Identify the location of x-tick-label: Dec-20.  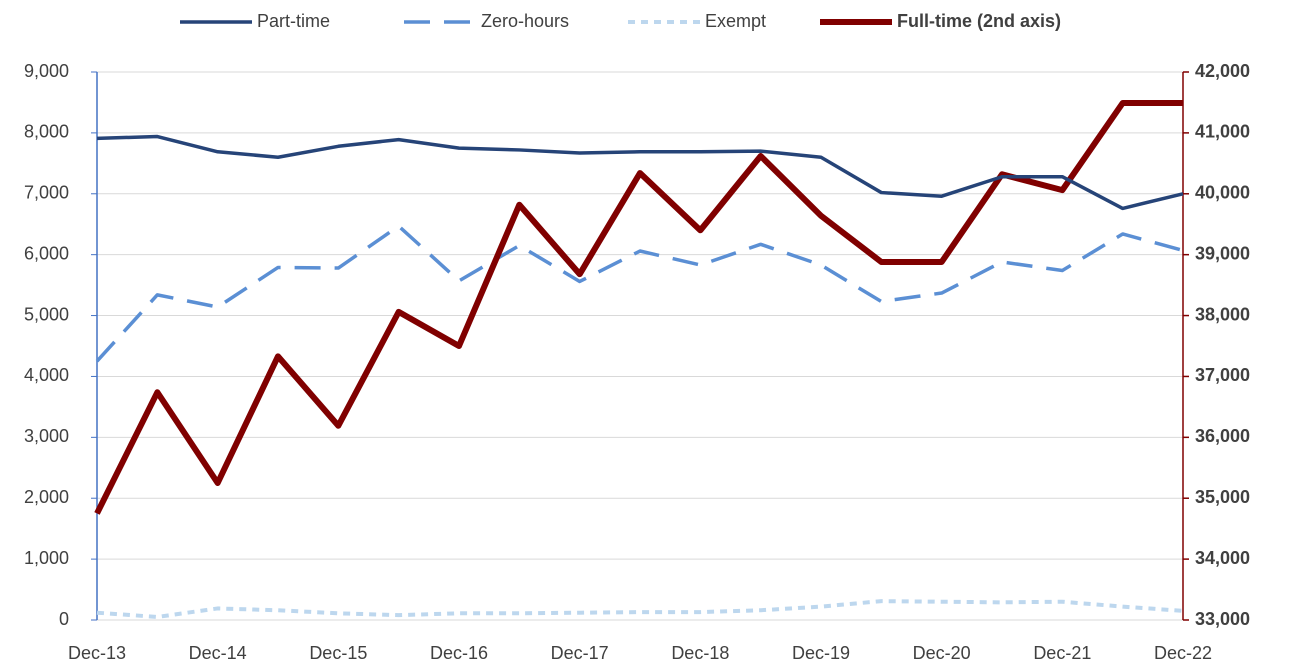
(942, 653).